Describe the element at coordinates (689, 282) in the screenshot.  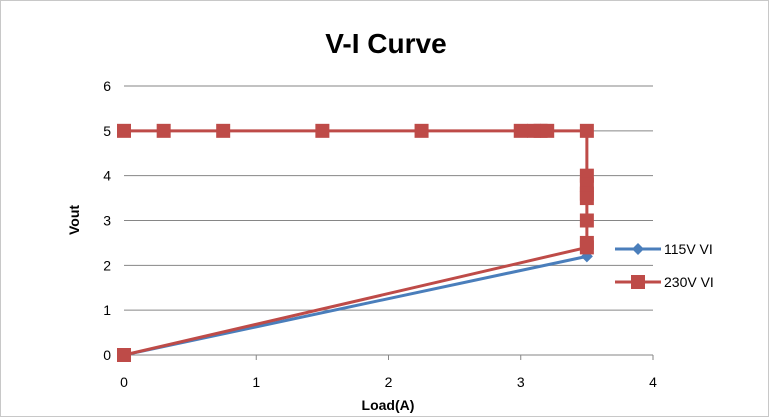
I see `legend-label: 230V VI` at that location.